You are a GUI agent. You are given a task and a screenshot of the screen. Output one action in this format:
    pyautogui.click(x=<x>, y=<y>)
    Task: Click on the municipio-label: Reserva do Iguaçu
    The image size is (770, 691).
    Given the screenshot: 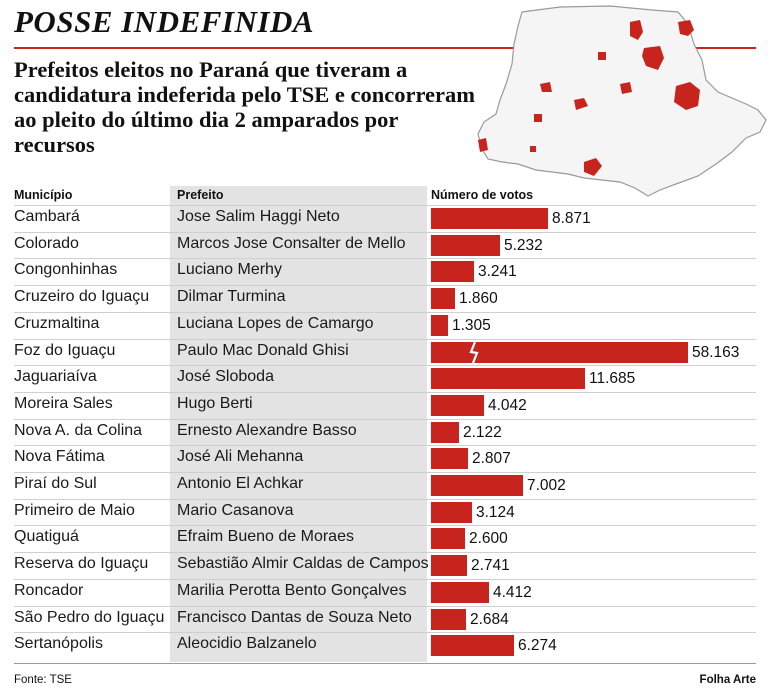 What is the action you would take?
    pyautogui.click(x=81, y=564)
    